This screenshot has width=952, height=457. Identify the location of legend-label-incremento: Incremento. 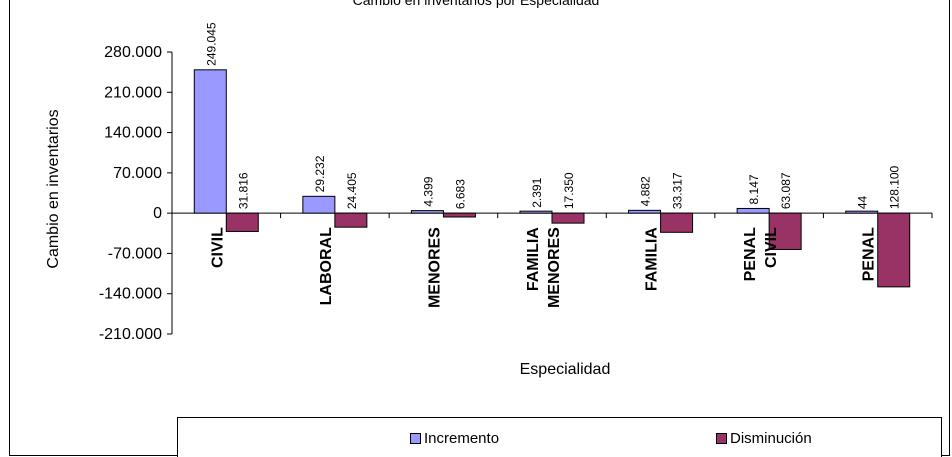
(462, 438).